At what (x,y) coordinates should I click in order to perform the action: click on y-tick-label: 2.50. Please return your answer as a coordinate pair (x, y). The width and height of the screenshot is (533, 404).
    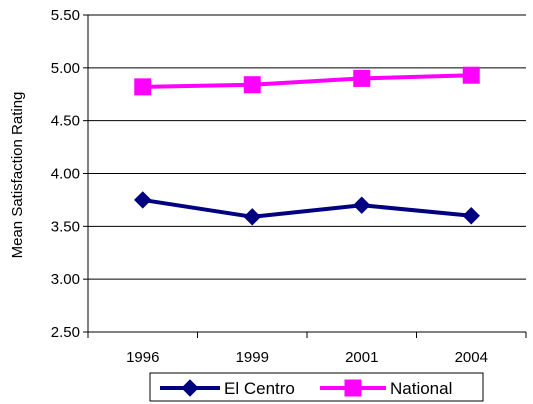
    Looking at the image, I should click on (65, 332).